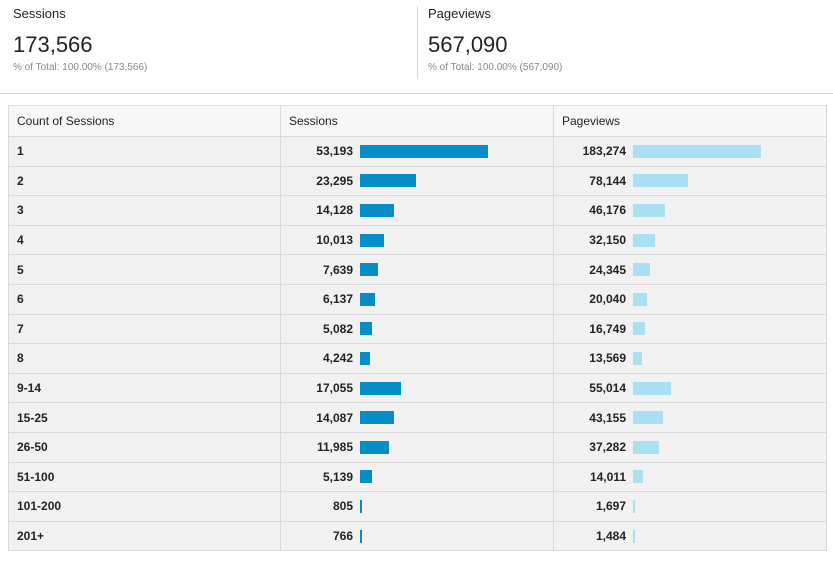  Describe the element at coordinates (144, 388) in the screenshot. I see `dimension-cell: 9-14` at that location.